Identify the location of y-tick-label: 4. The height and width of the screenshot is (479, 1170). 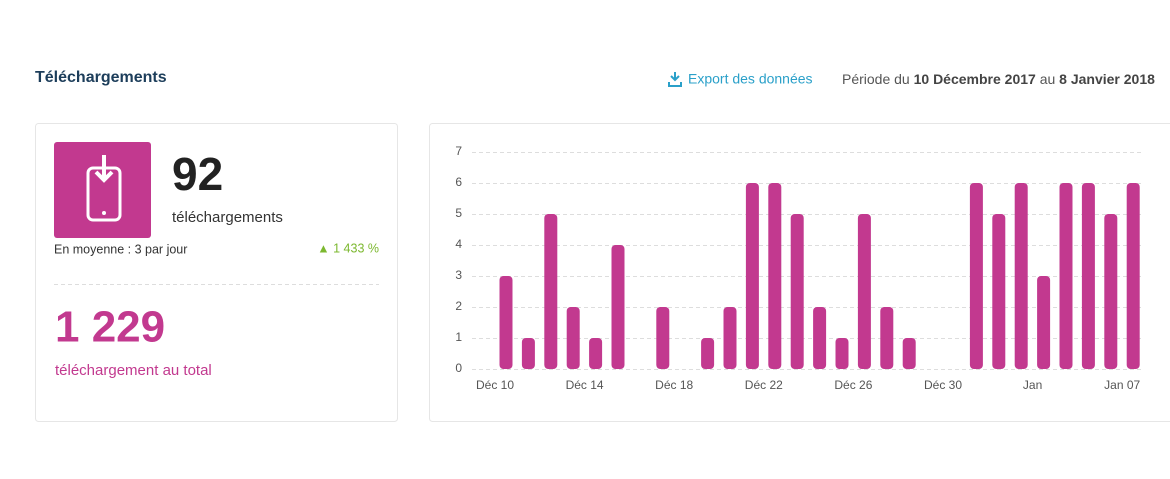
(458, 244).